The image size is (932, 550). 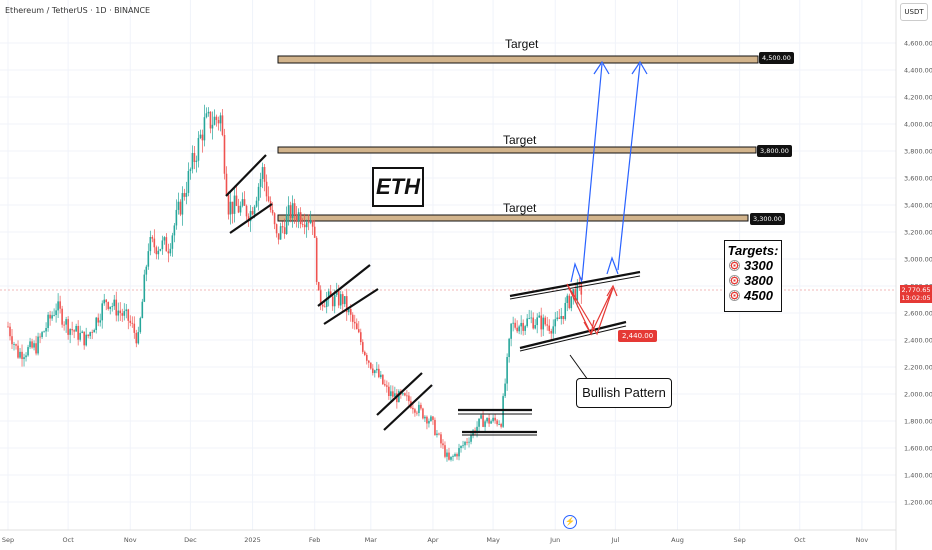 I want to click on target-label-3800: Target, so click(x=520, y=140).